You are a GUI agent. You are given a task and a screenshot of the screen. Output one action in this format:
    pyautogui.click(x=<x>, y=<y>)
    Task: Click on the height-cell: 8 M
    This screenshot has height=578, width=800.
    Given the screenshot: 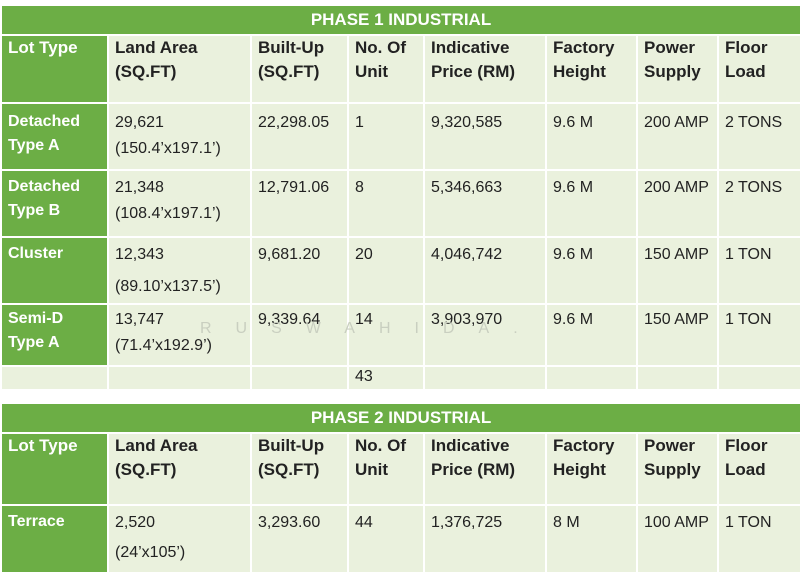 What is the action you would take?
    pyautogui.click(x=591, y=539)
    